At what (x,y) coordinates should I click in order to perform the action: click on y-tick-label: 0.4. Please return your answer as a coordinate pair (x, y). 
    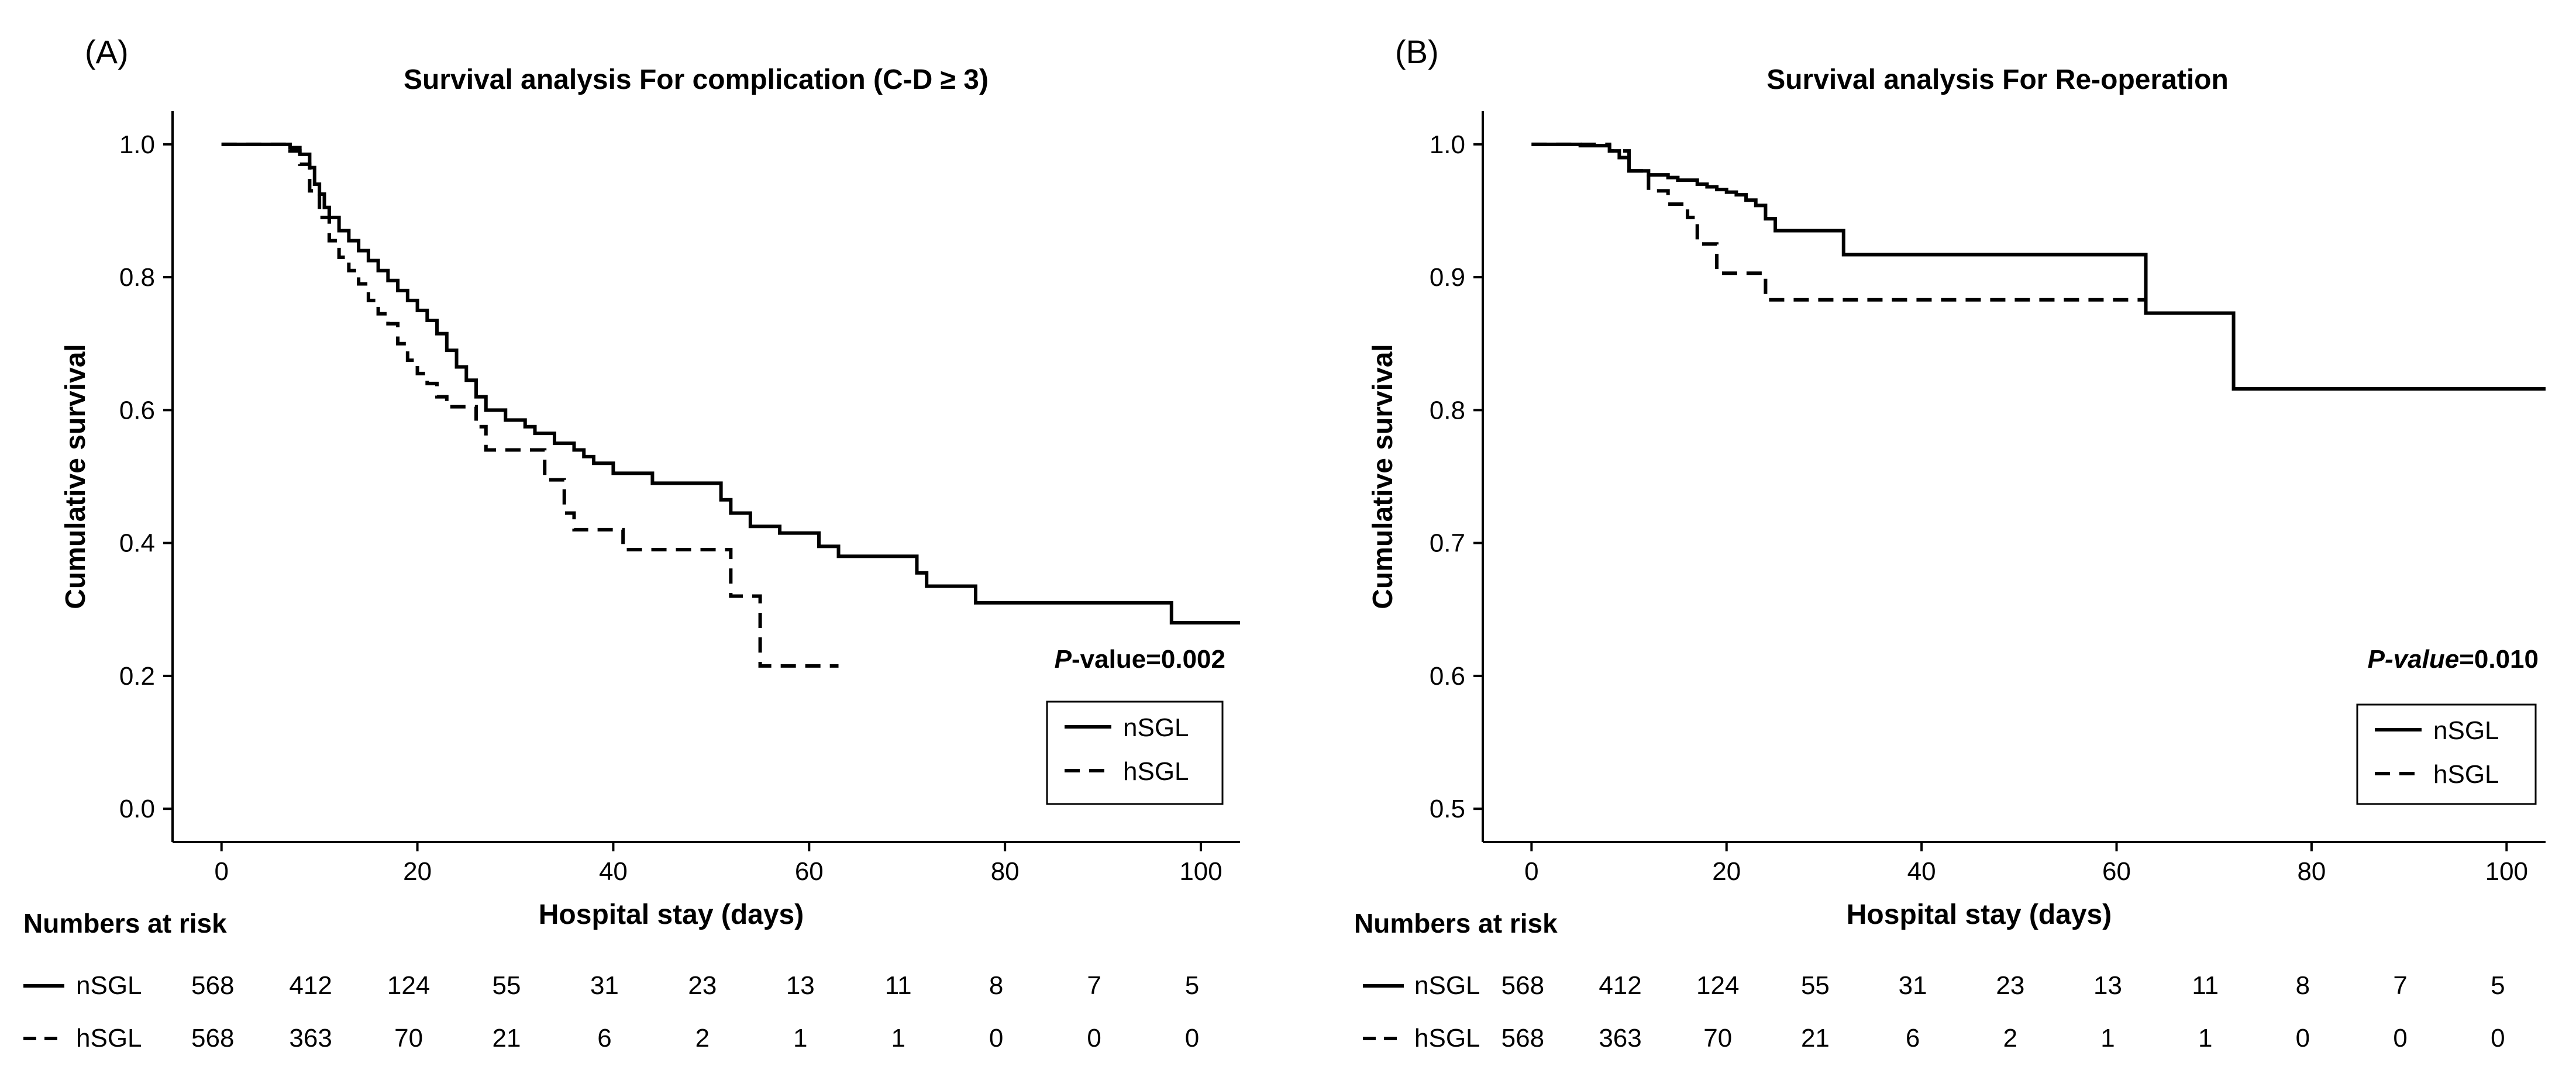
    Looking at the image, I should click on (137, 543).